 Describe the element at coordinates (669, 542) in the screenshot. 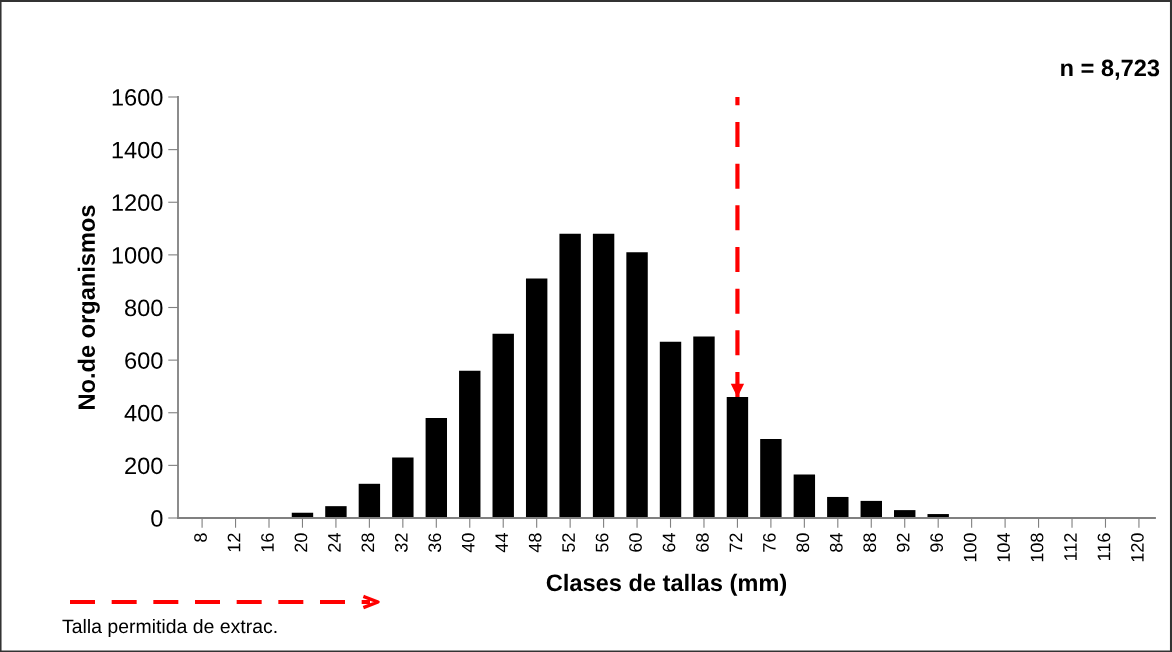

I see `x-tick-label: 64` at that location.